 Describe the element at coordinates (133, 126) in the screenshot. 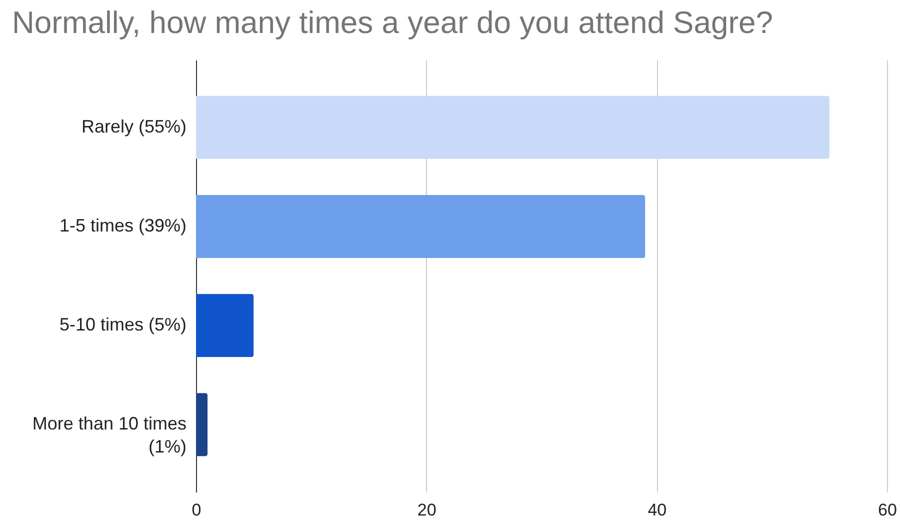

I see `y-tick-label: Rarely (55%)` at that location.